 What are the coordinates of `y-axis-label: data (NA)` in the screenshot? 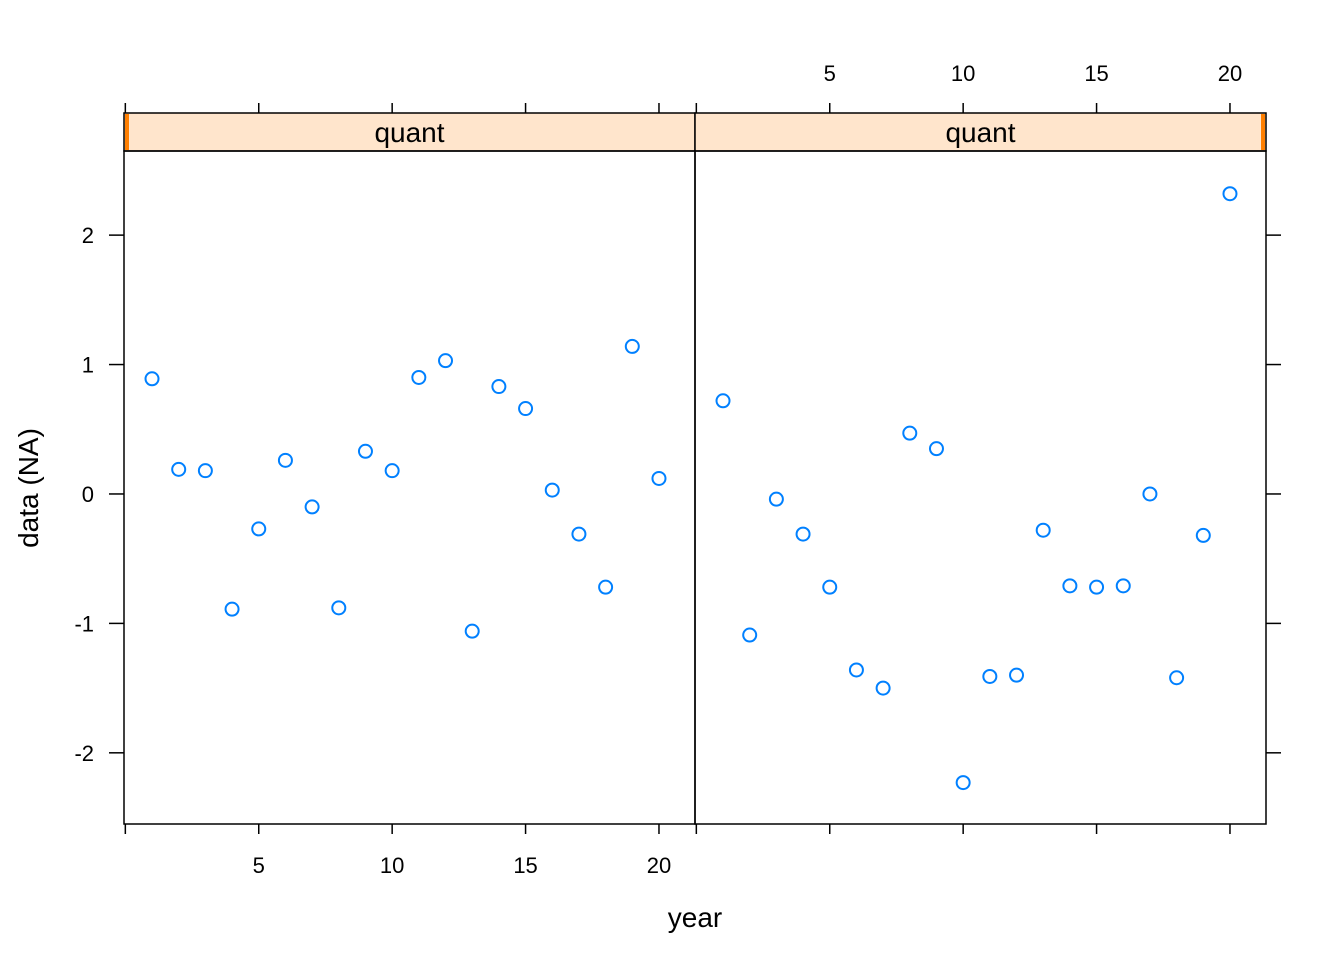 It's located at (28, 488).